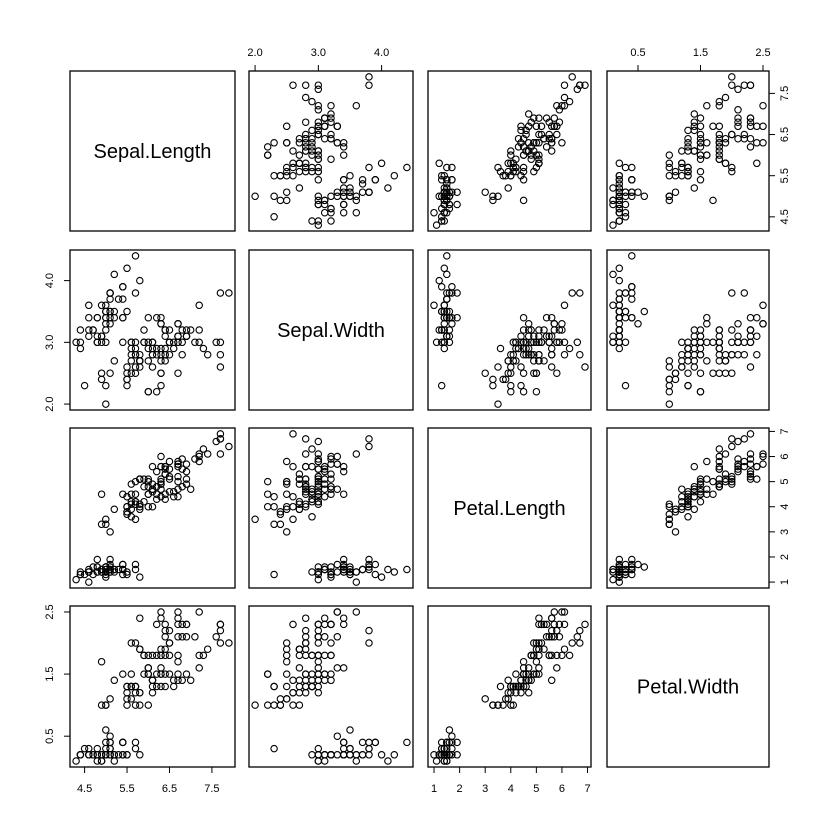 The height and width of the screenshot is (840, 840). Describe the element at coordinates (50, 611) in the screenshot. I see `tick-label: 2.5` at that location.